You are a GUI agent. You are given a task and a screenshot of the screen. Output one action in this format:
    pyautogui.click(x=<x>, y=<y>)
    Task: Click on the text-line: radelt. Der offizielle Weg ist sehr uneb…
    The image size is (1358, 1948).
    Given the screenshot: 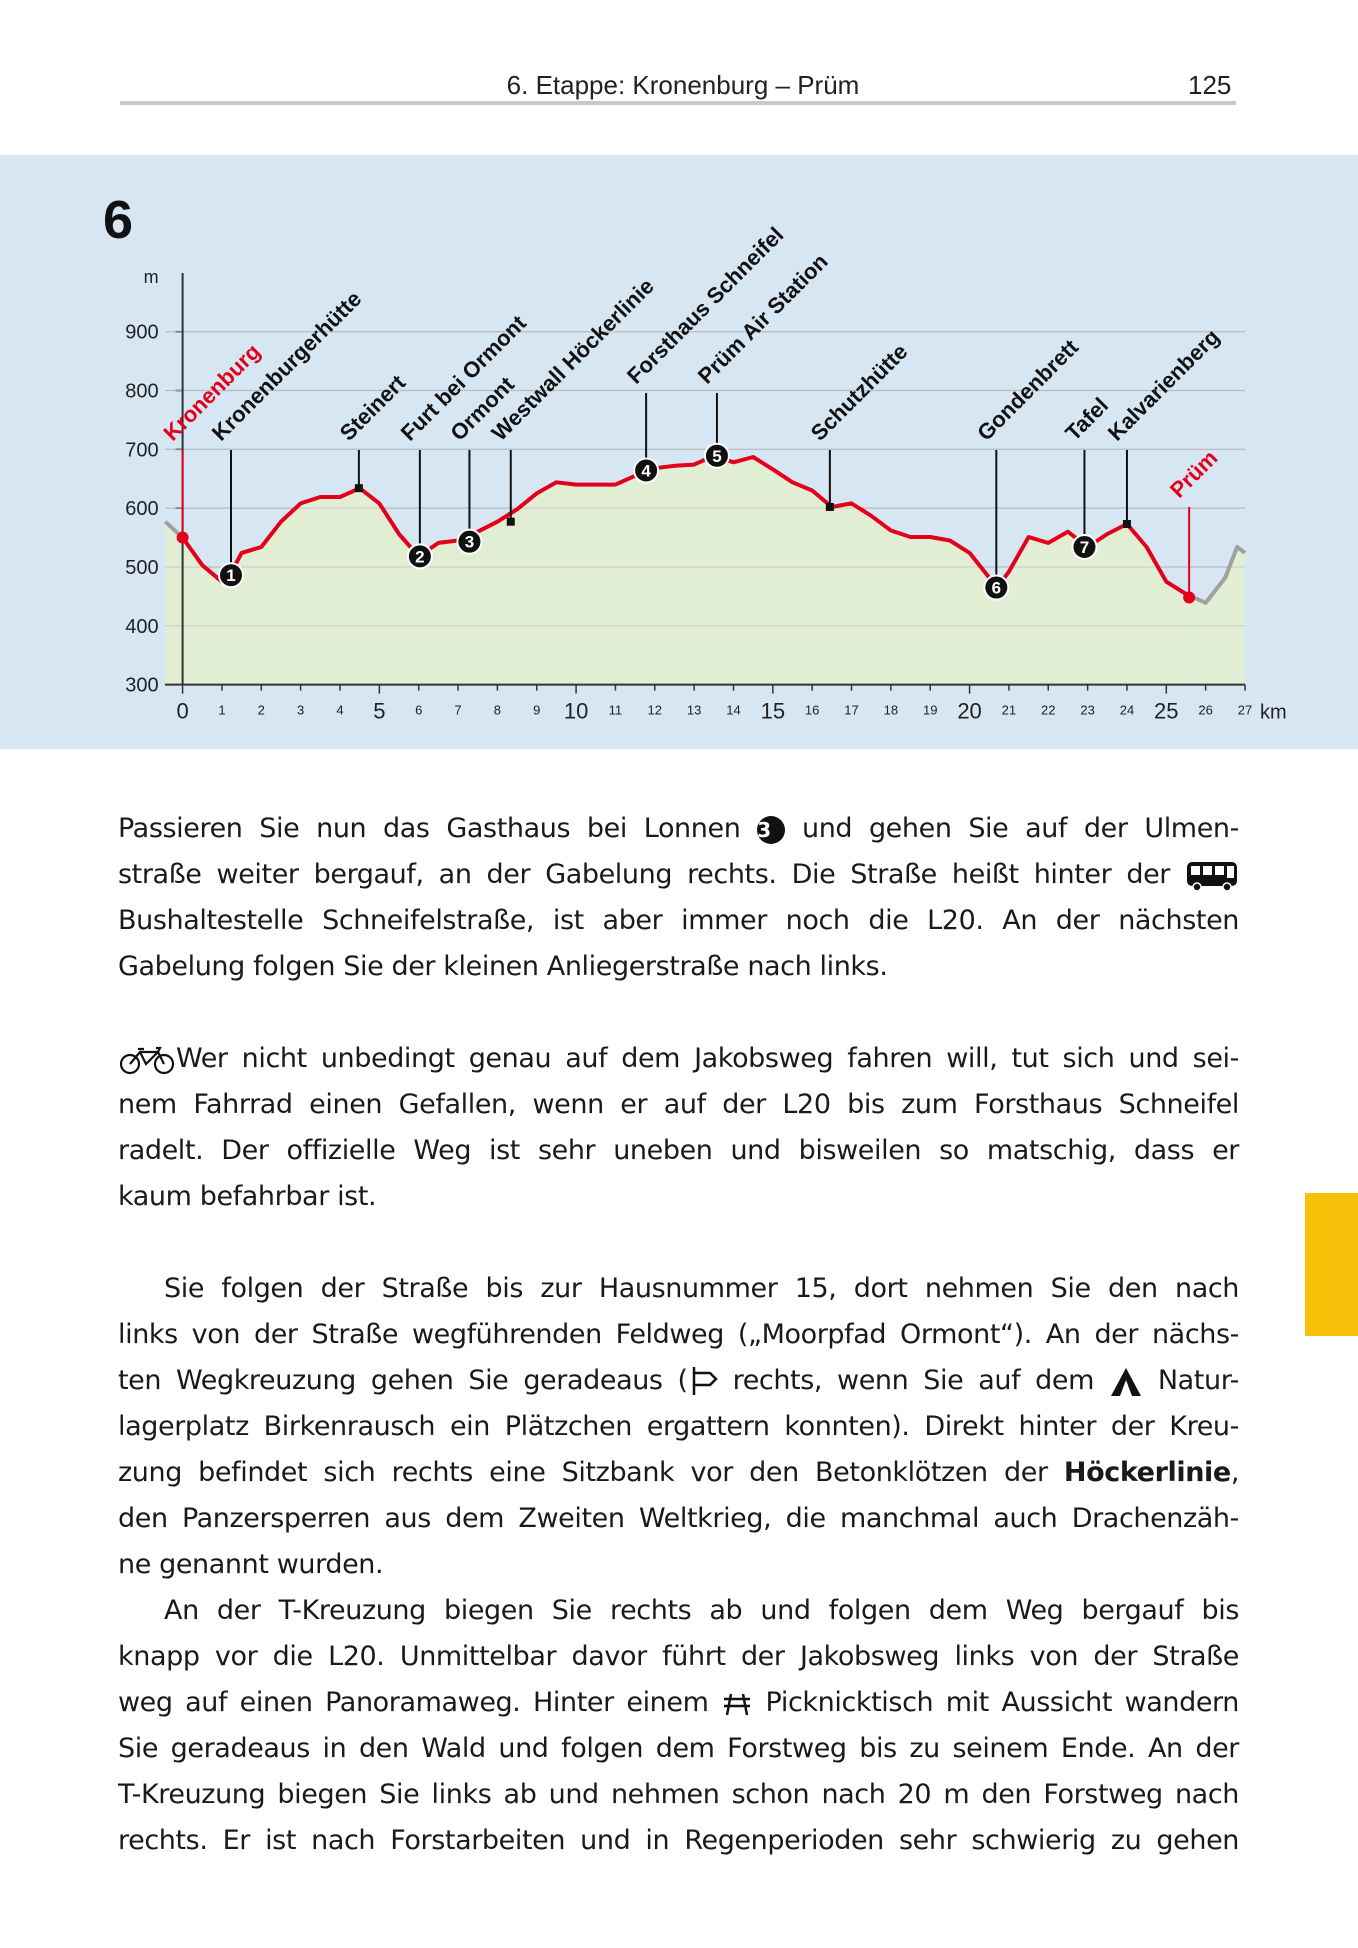 What is the action you would take?
    pyautogui.click(x=678, y=1151)
    